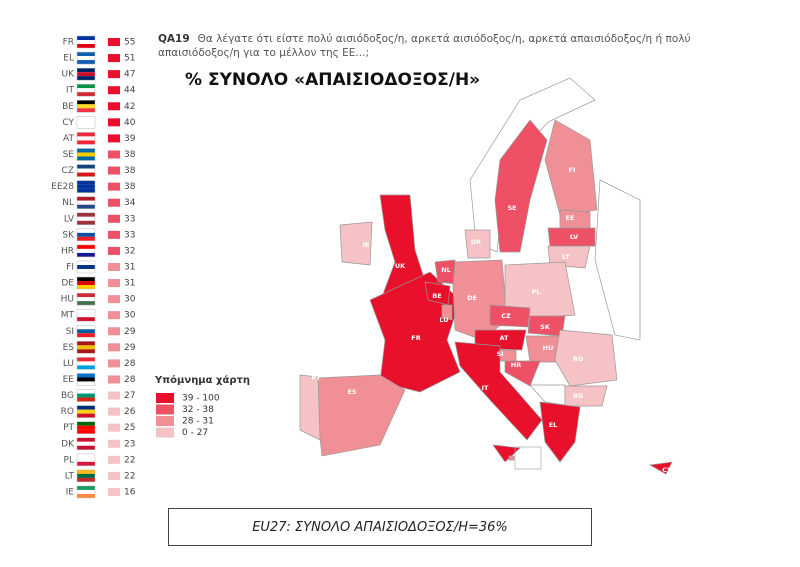  Describe the element at coordinates (70, 492) in the screenshot. I see `country-code: IE` at that location.